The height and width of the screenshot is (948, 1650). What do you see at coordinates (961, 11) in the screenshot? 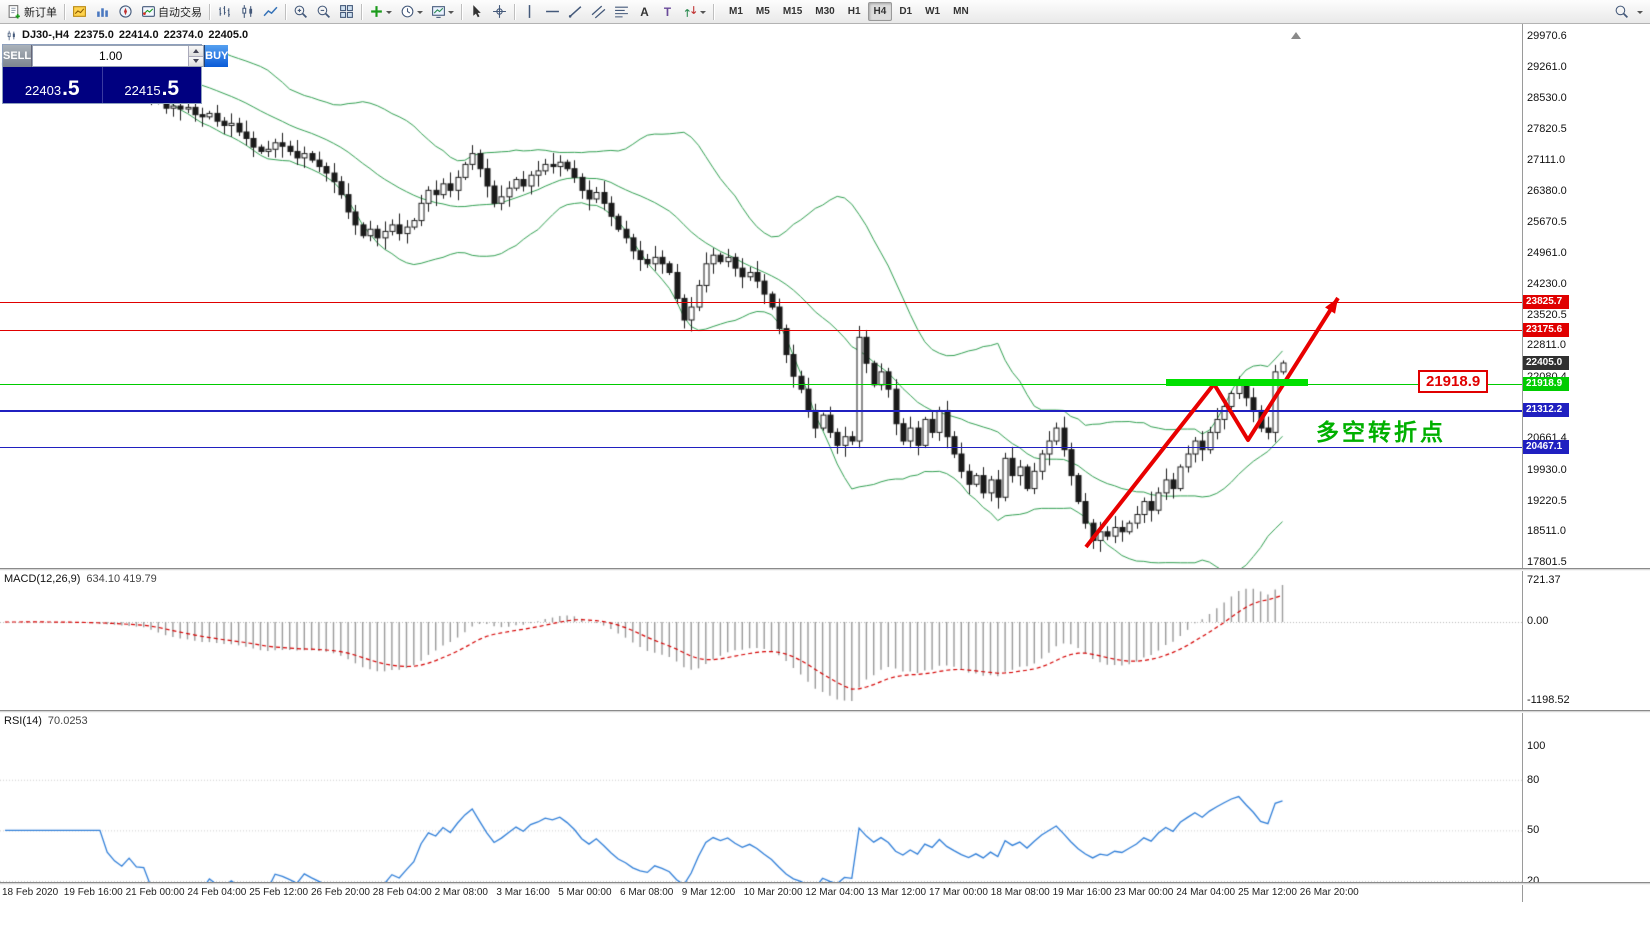
I see `timeframe-button-mn: MN` at bounding box center [961, 11].